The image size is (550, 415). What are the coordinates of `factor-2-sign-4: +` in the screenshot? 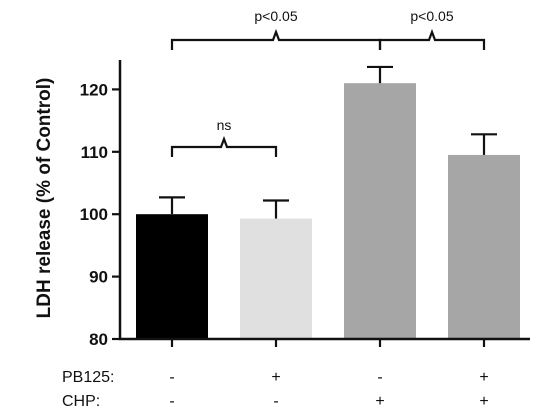 It's located at (483, 401).